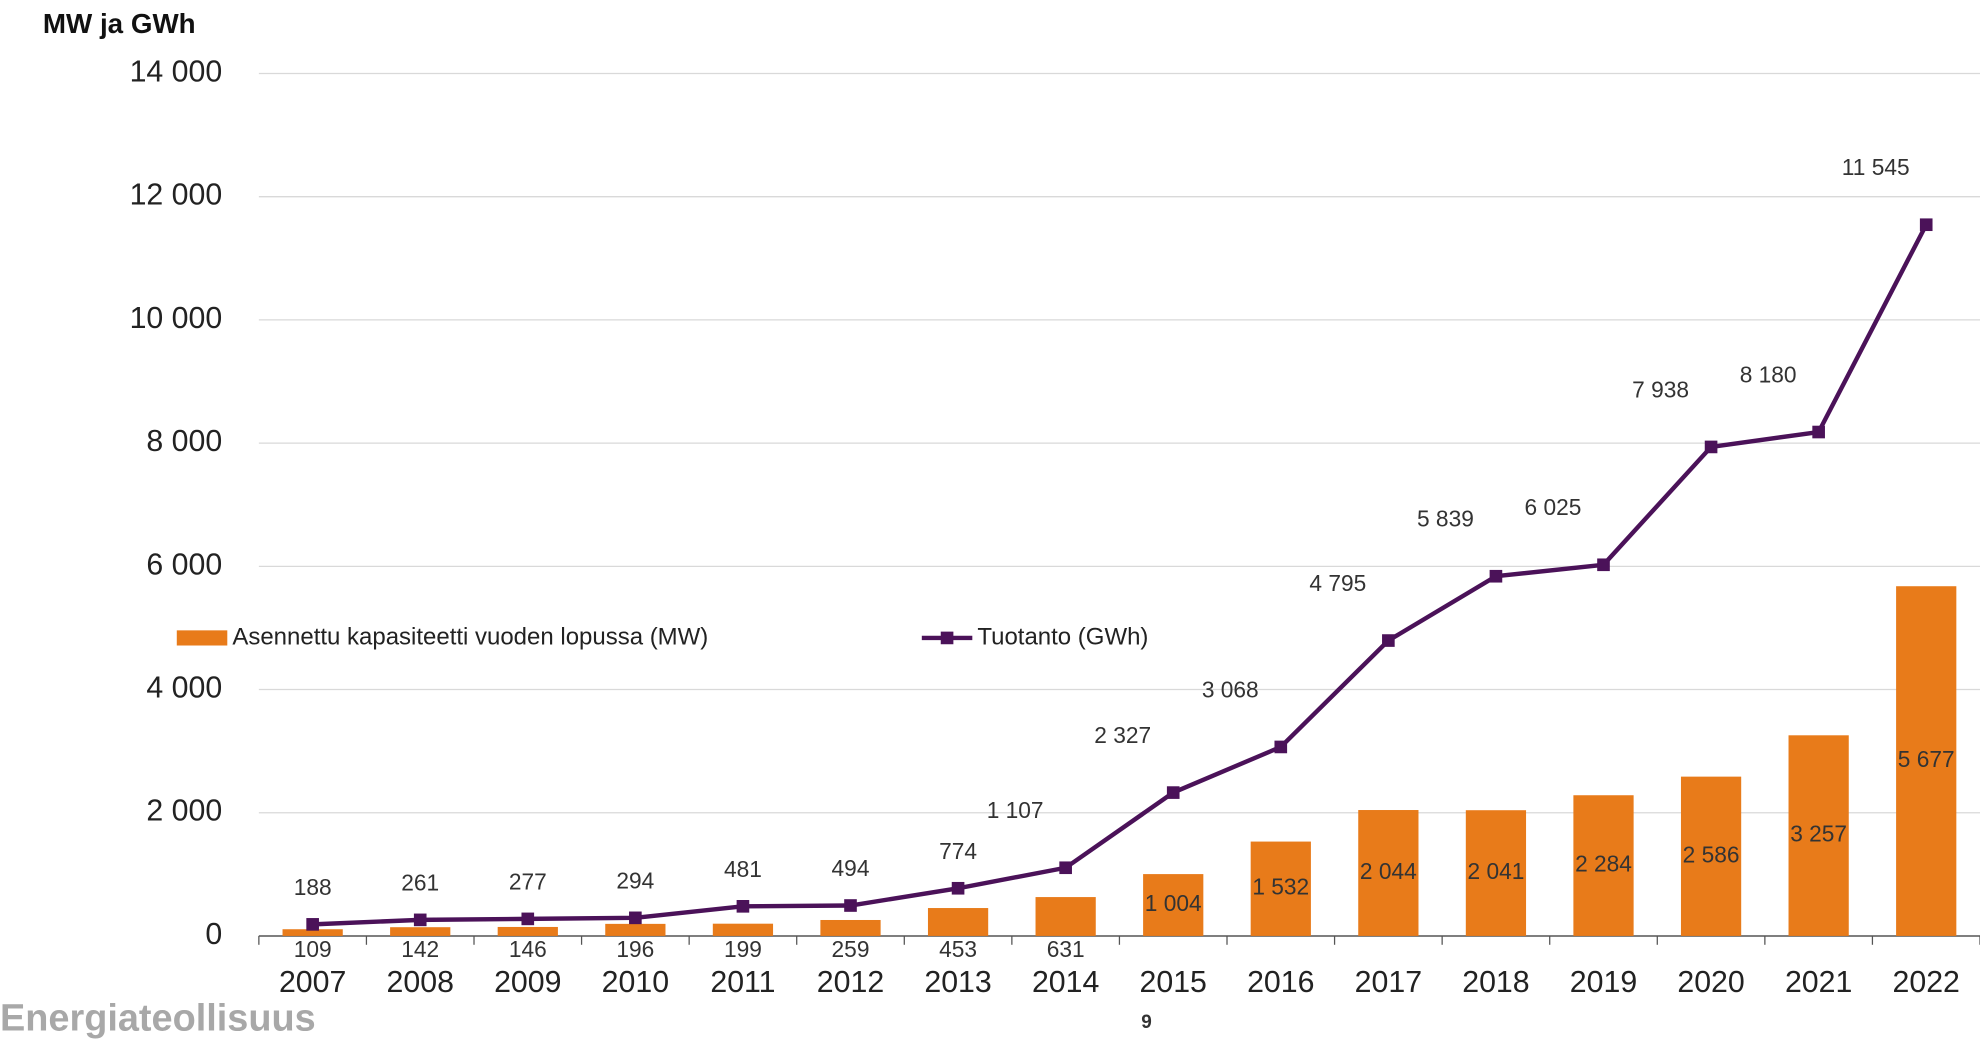 The width and height of the screenshot is (1980, 1041). What do you see at coordinates (176, 71) in the screenshot?
I see `y-tick-label: 14 000` at bounding box center [176, 71].